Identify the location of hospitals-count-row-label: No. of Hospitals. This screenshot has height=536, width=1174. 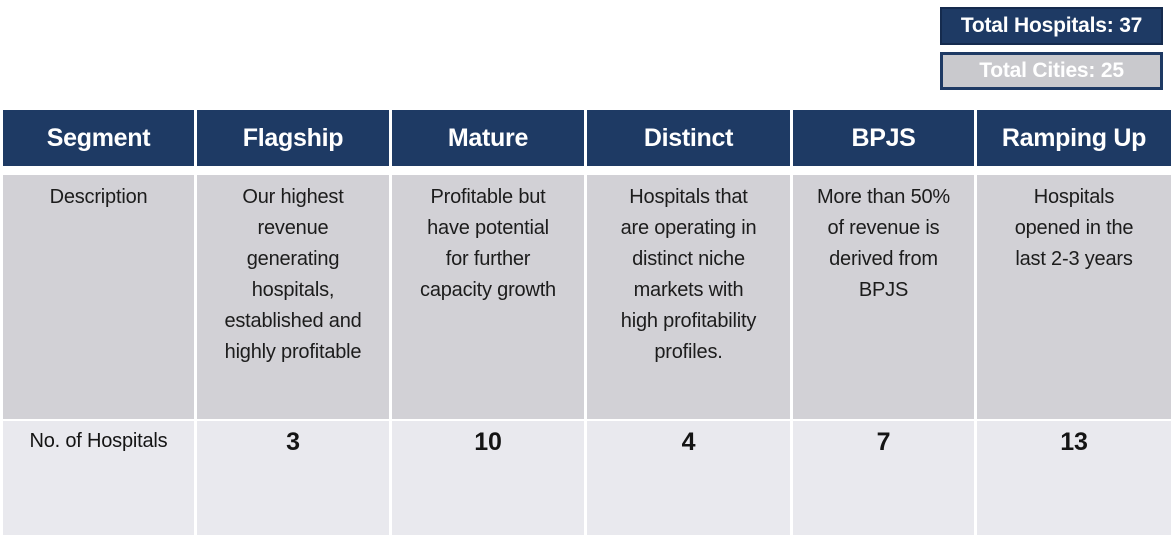
(98, 478).